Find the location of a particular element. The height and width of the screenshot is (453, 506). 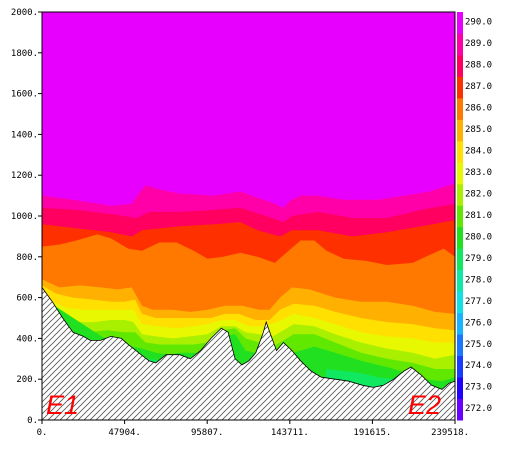

y-tick-label: 1800. is located at coordinates (24, 54).